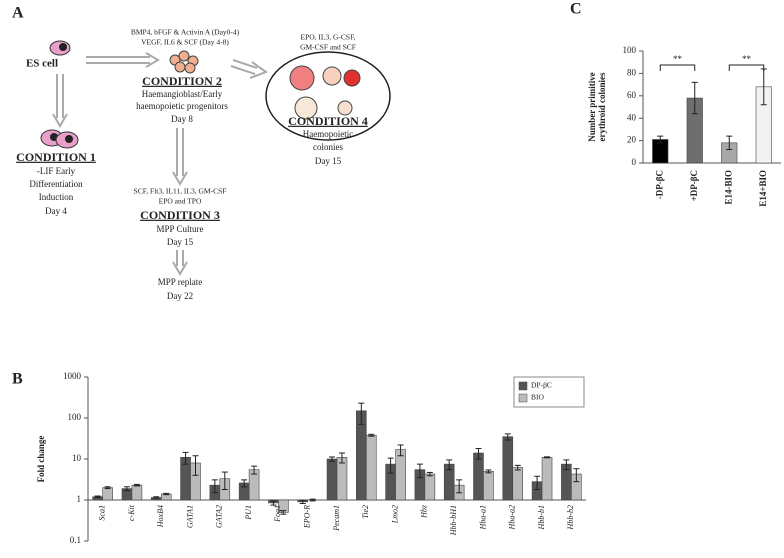 The width and height of the screenshot is (784, 558). What do you see at coordinates (131, 512) in the screenshot?
I see `x-tick-label: c-Kit` at bounding box center [131, 512].